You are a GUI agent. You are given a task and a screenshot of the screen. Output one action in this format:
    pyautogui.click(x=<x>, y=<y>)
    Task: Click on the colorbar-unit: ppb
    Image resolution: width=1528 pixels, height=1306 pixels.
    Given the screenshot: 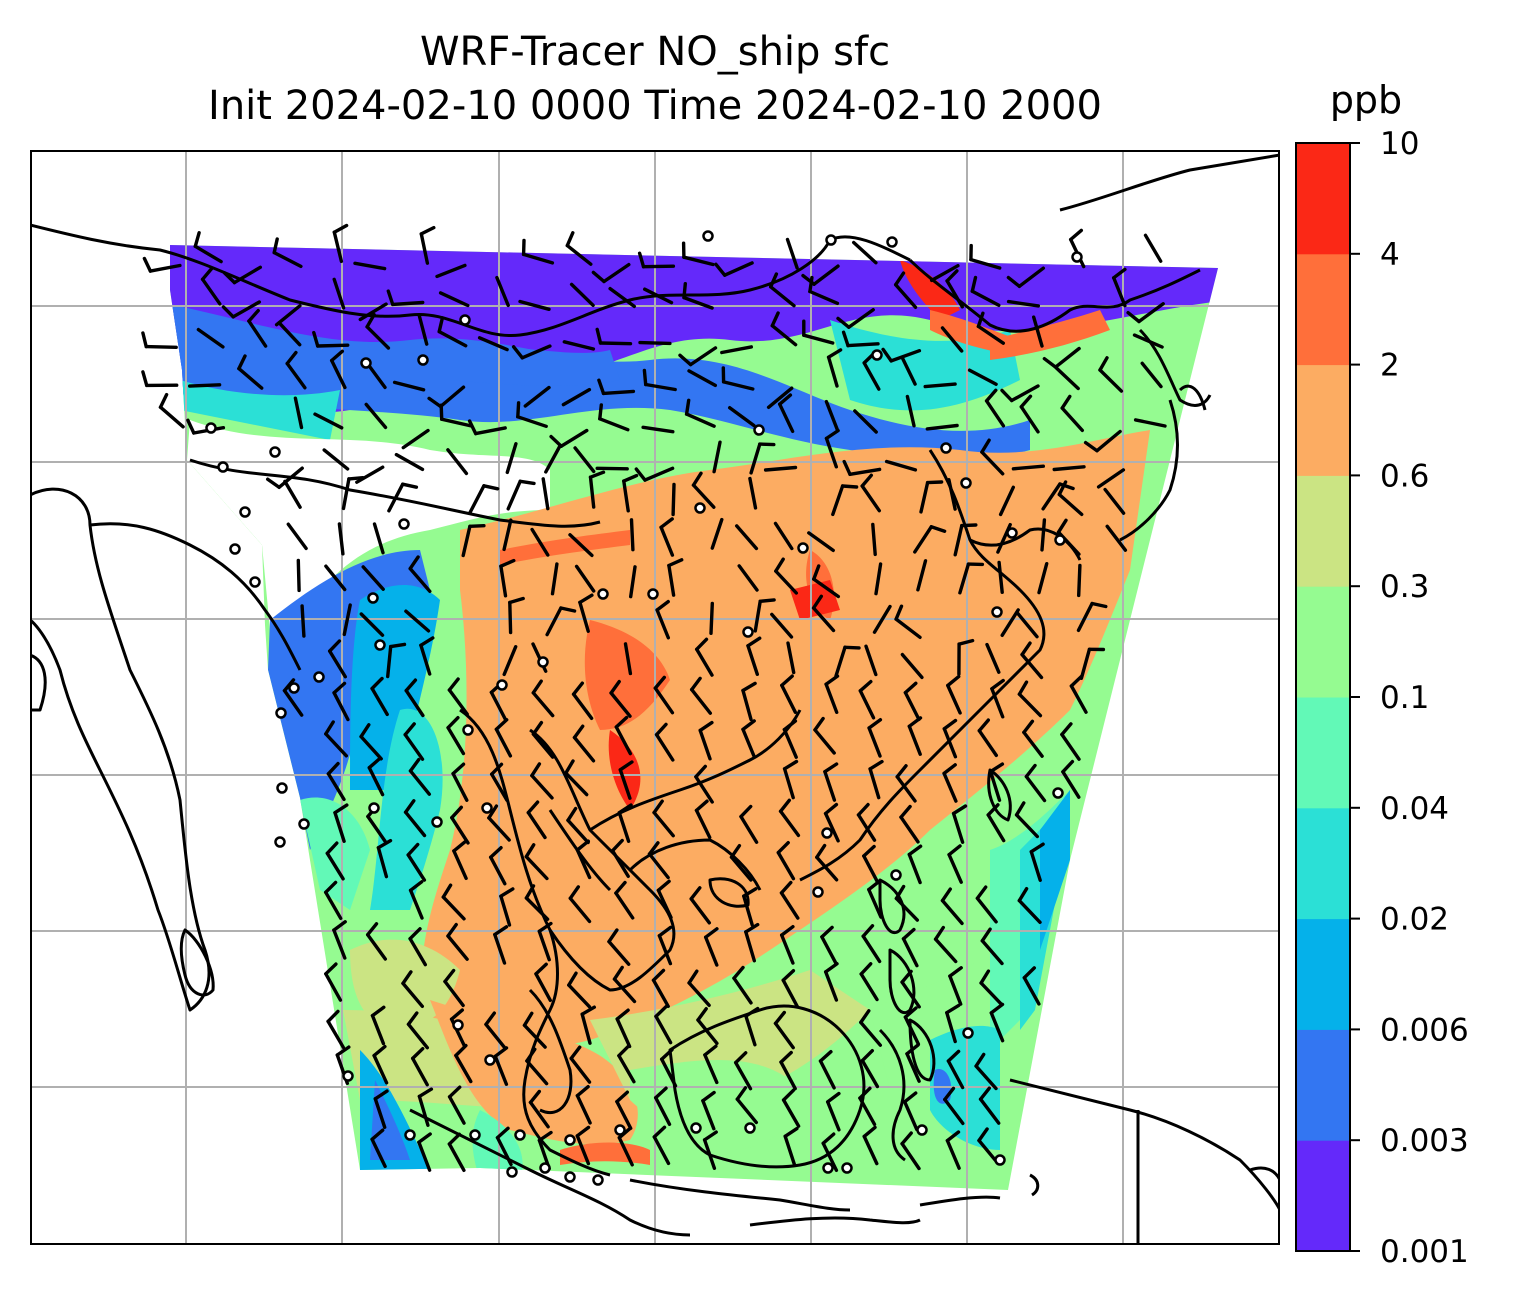 What is the action you would take?
    pyautogui.click(x=1366, y=100)
    